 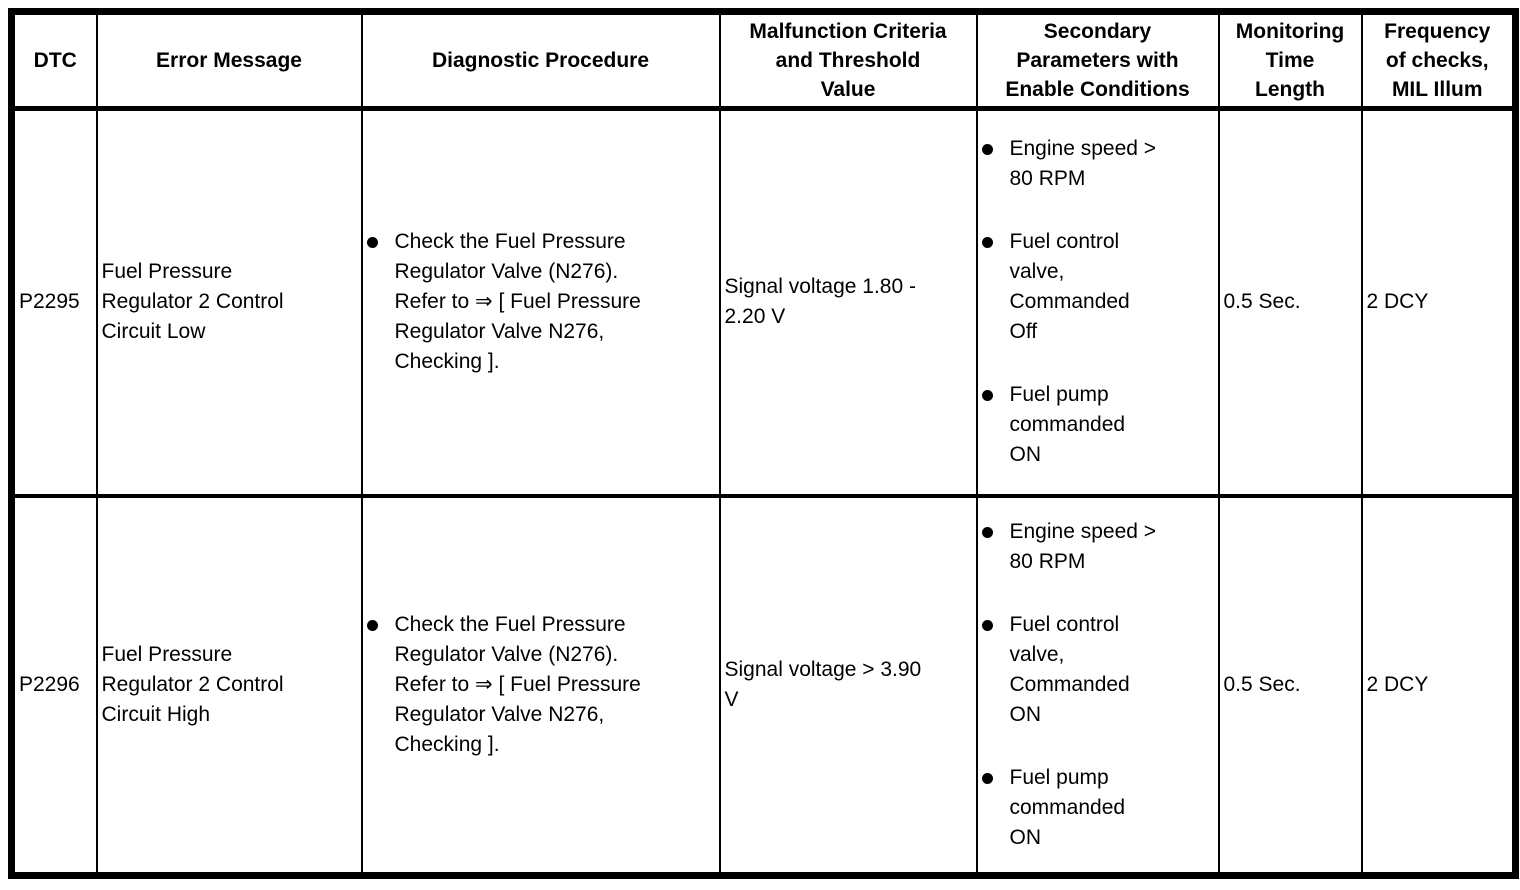 What do you see at coordinates (848, 302) in the screenshot?
I see `malfunction-criteria-cell: Signal voltage 1.80 - 2.20 V` at bounding box center [848, 302].